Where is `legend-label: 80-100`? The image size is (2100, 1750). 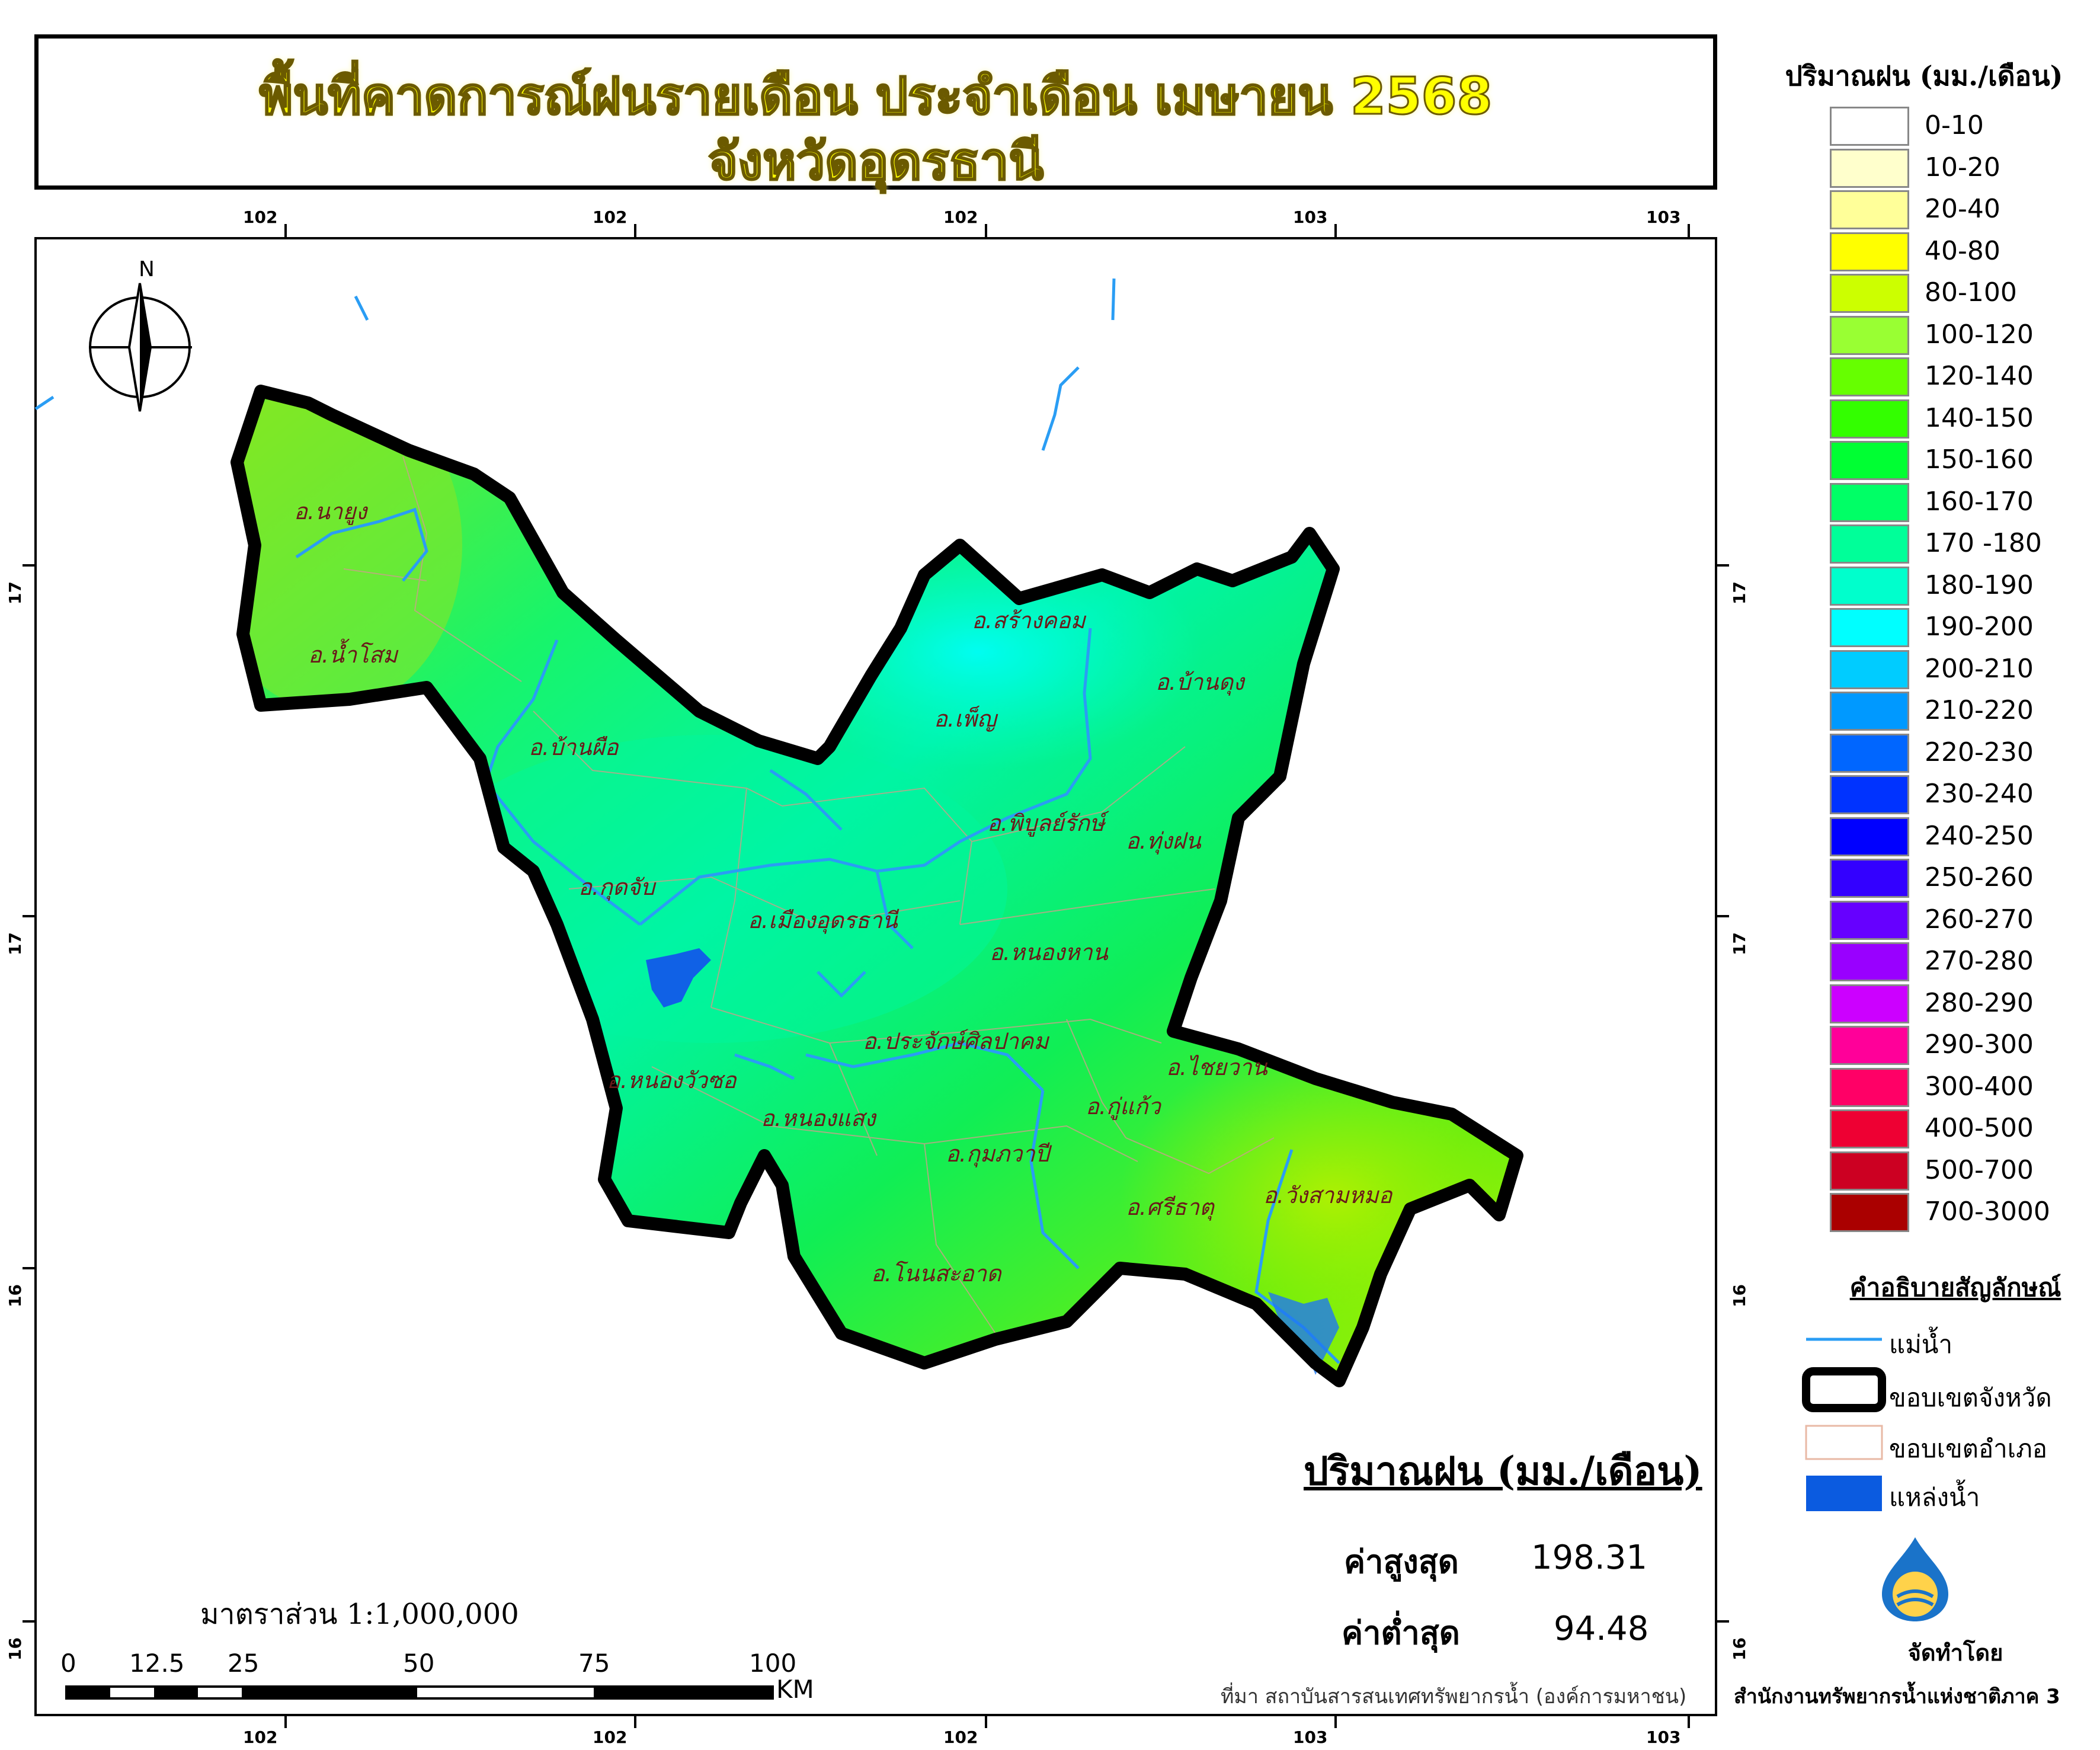
legend-label: 80-100 is located at coordinates (1971, 292).